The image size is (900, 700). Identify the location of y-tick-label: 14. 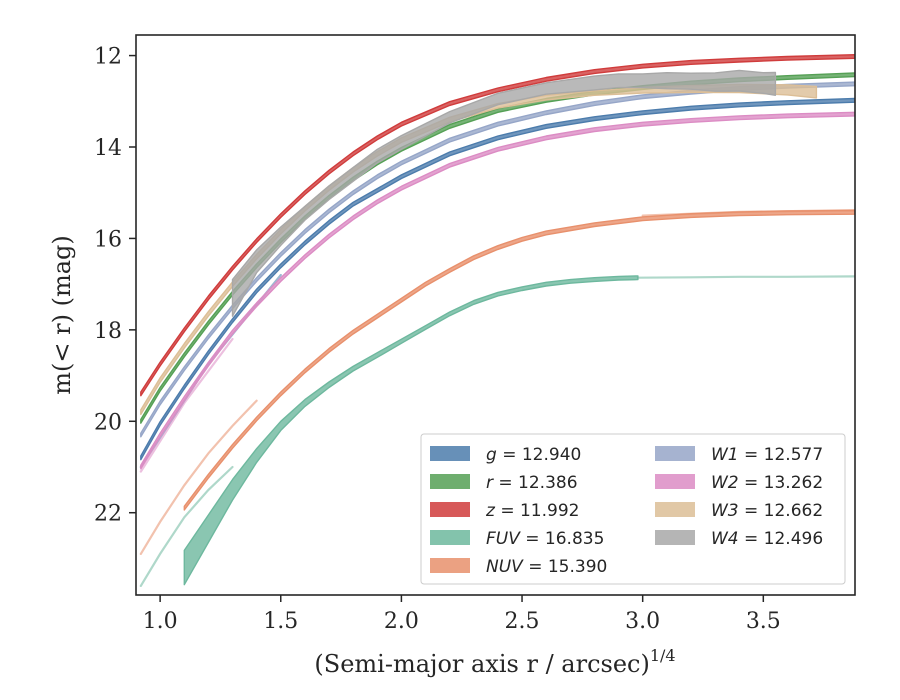
(108, 148).